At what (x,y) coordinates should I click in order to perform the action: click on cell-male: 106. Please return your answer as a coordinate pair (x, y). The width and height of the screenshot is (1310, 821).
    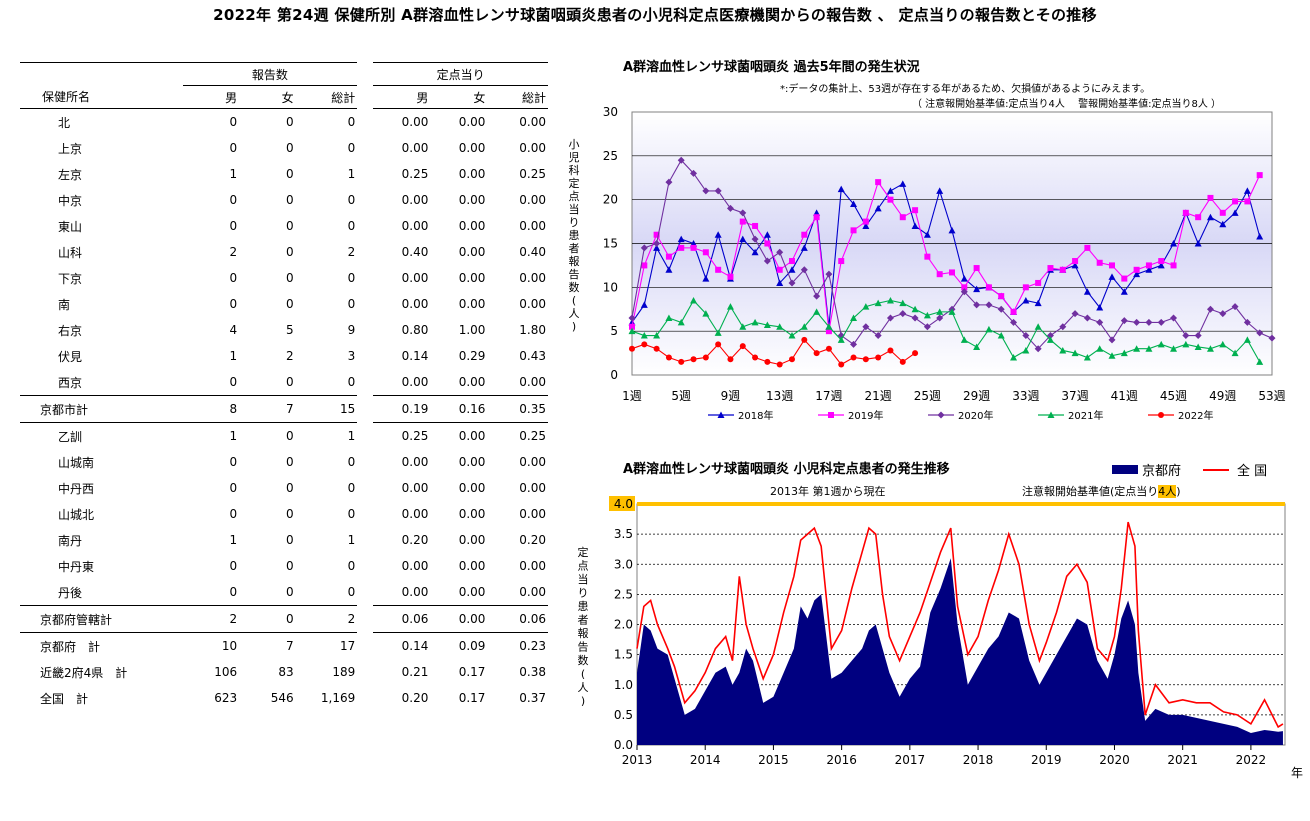
    Looking at the image, I should click on (226, 672).